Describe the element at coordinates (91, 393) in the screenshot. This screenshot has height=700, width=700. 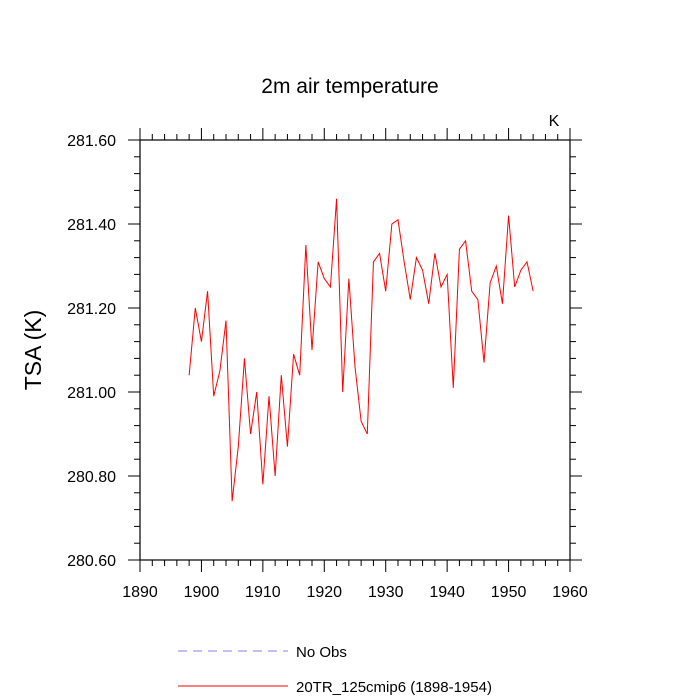
I see `y-tick-label: 281.00` at that location.